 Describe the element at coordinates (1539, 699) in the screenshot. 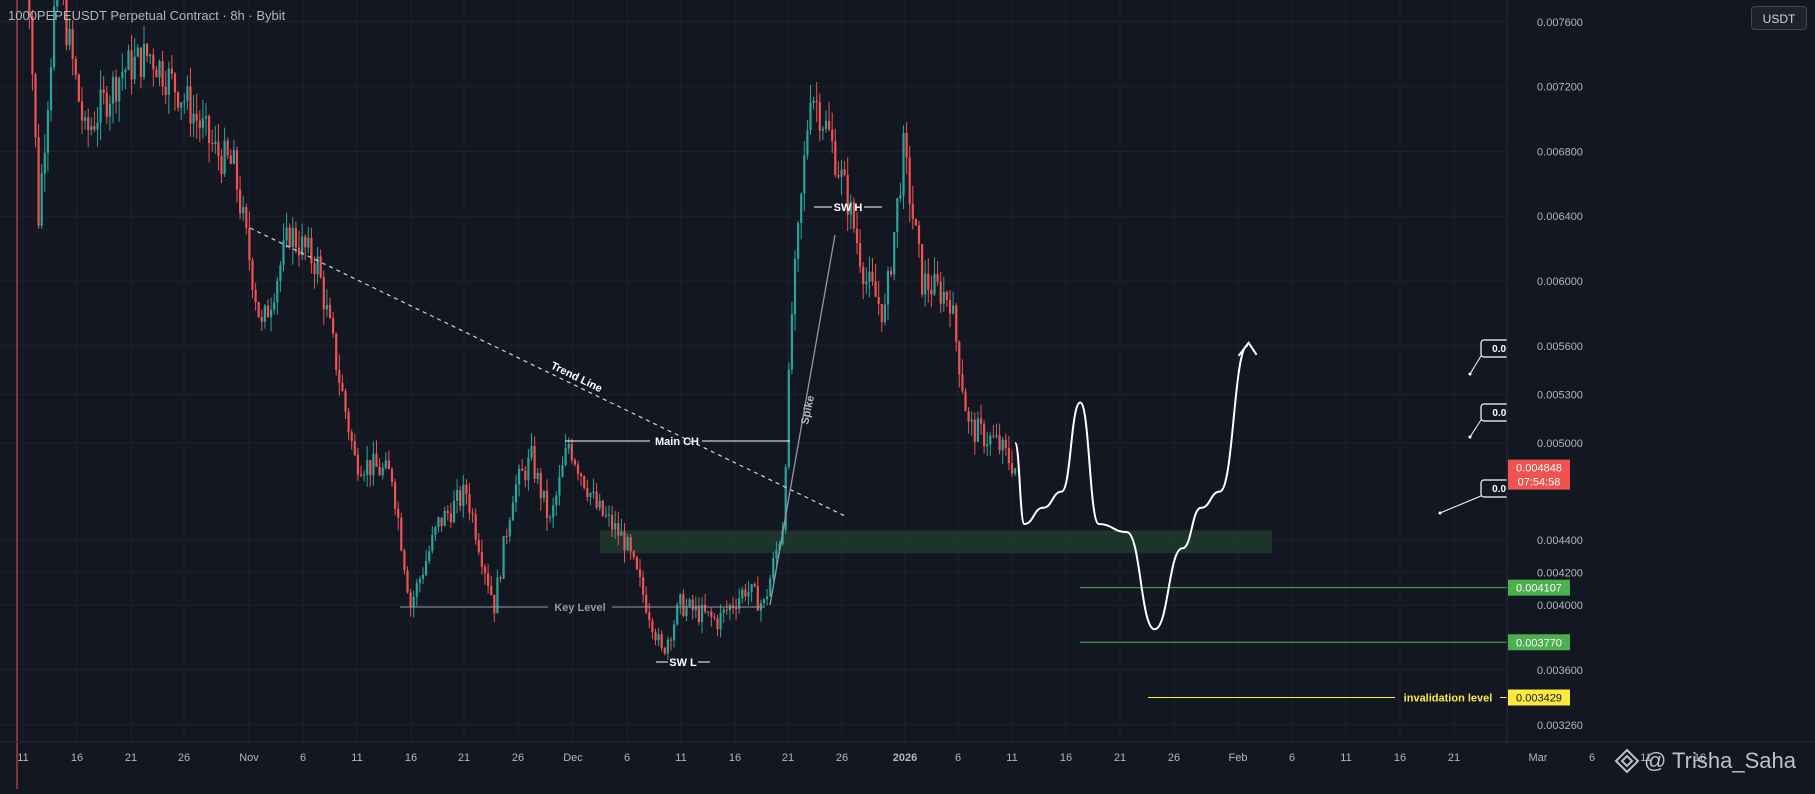

I see `price-axis-label: 0.003429` at that location.